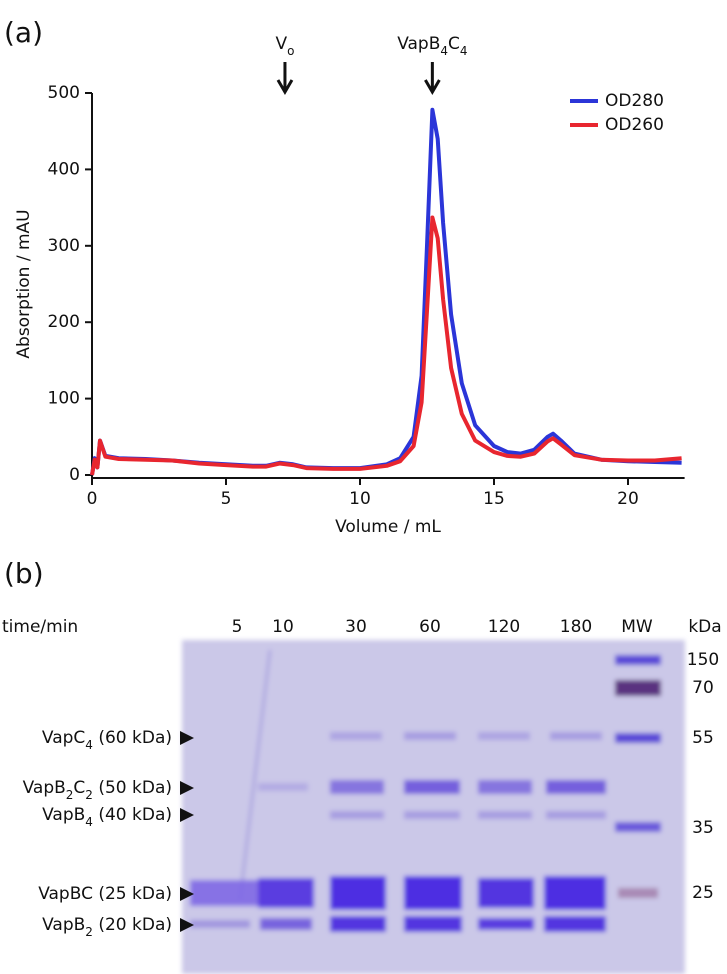 Image resolution: width=727 pixels, height=974 pixels. Describe the element at coordinates (64, 93) in the screenshot. I see `y-tick-label: 500` at that location.